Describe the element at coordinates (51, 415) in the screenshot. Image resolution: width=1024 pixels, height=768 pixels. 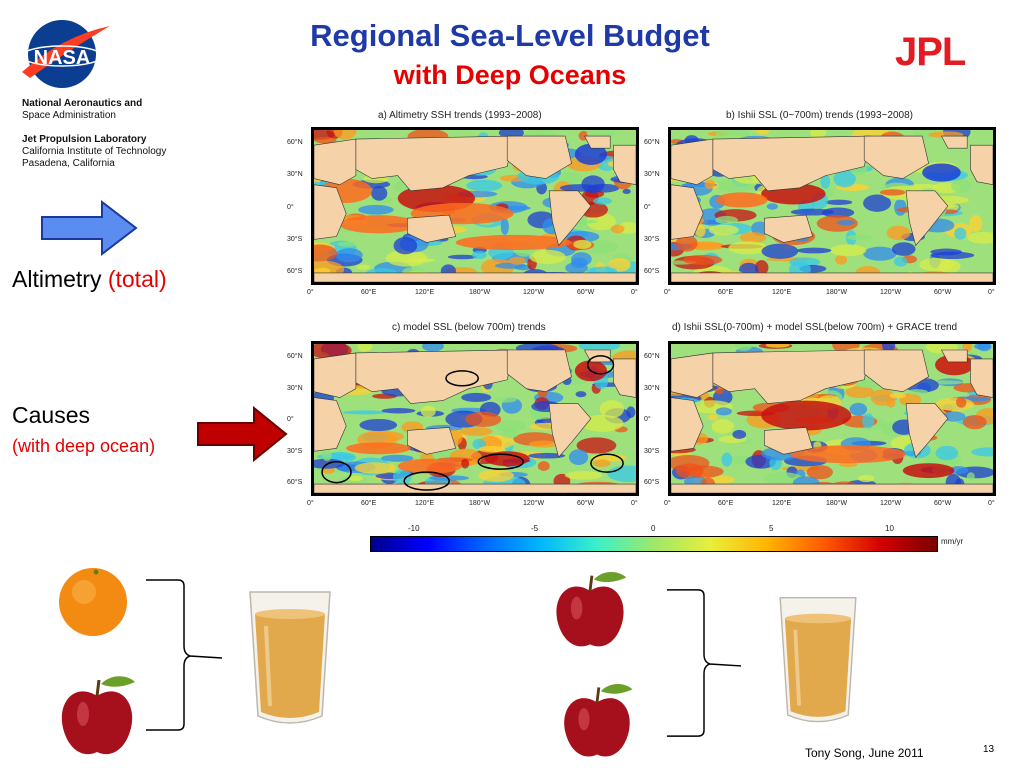
I see `causes-label: Causes` at that location.